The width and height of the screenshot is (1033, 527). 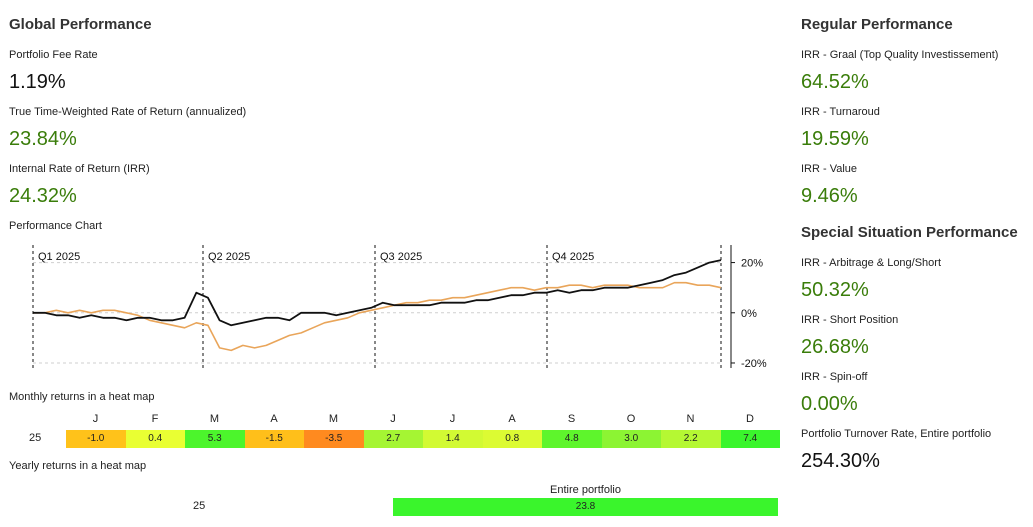 What do you see at coordinates (750, 439) in the screenshot?
I see `heatmap-cell: 7.4` at bounding box center [750, 439].